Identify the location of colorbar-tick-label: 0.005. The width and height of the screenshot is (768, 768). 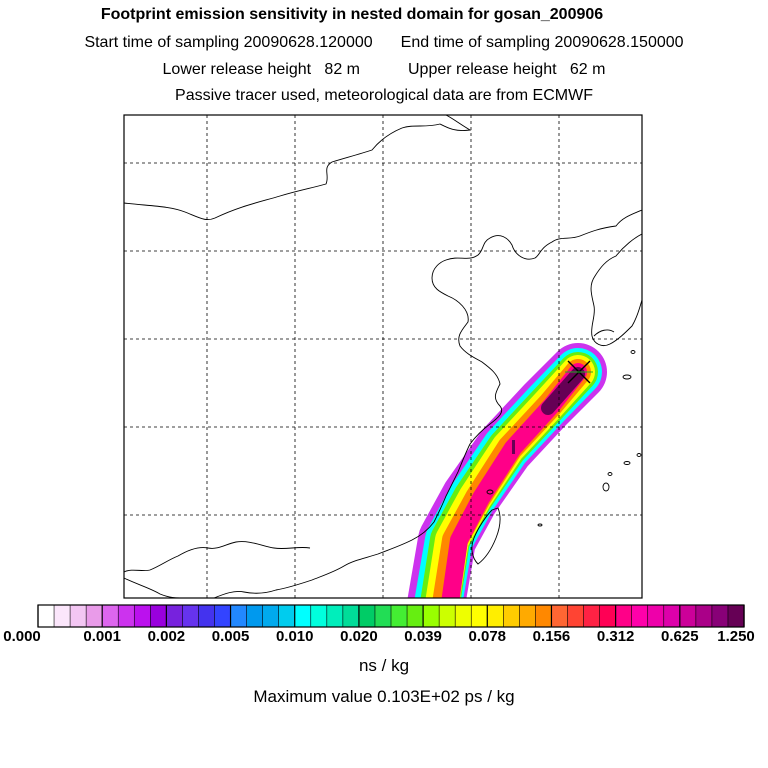
(230, 636).